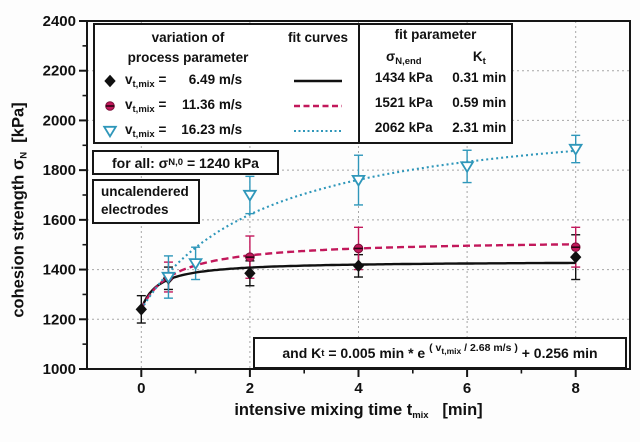  I want to click on for-all-text: for all: σ, so click(140, 162).